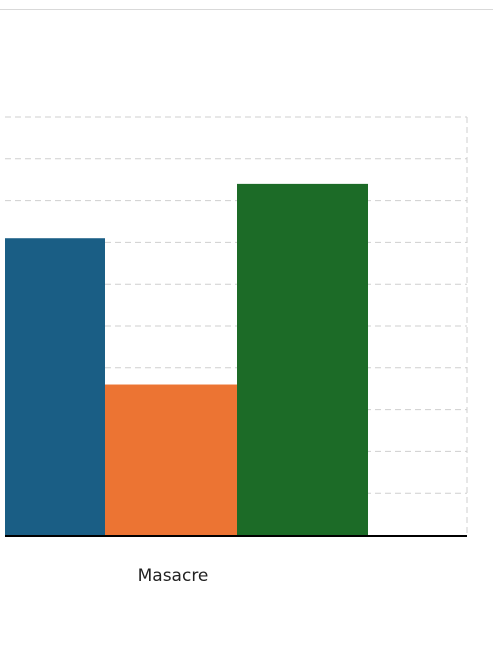  Describe the element at coordinates (246, 9) in the screenshot. I see `top-divider` at that location.